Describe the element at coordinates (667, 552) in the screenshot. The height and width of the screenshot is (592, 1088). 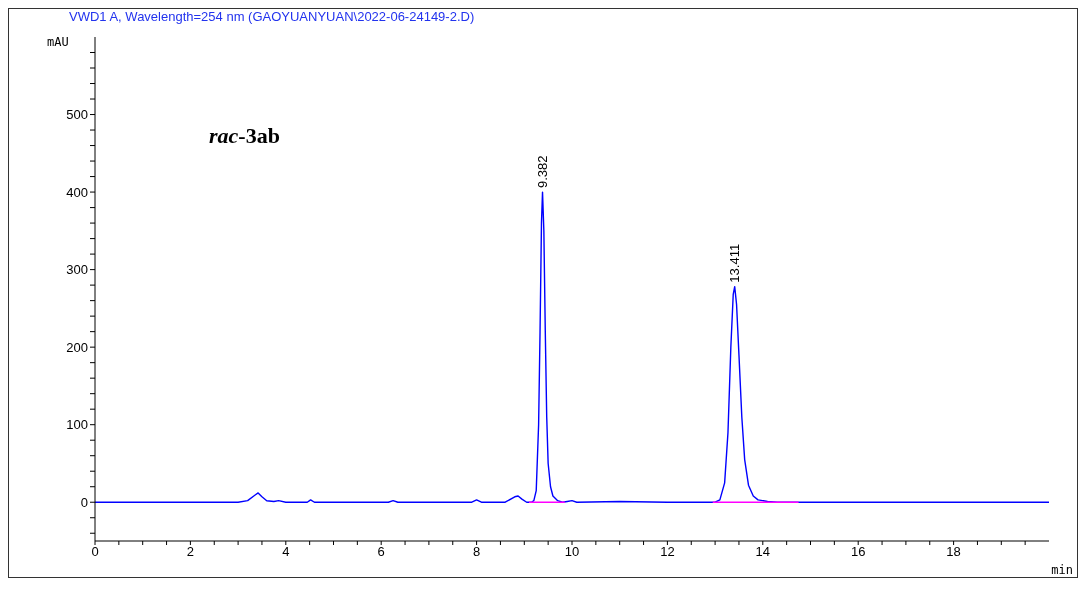
I see `x-tick-label: 12` at that location.